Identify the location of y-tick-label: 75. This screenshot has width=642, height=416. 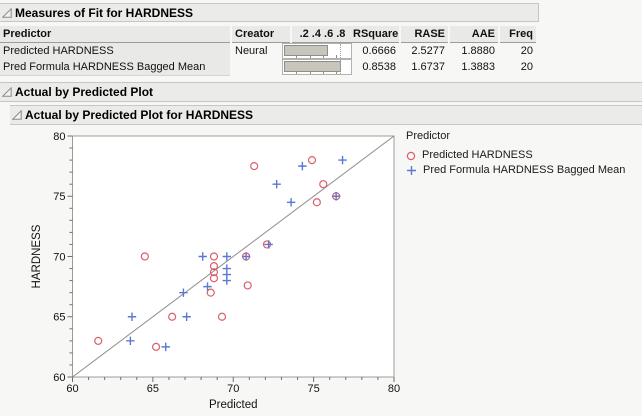
(59, 197).